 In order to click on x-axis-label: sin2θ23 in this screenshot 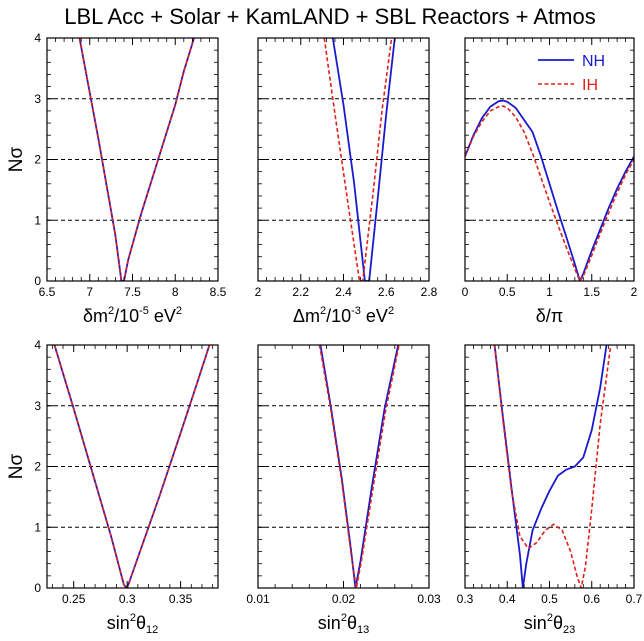, I will do `click(549, 624)`.